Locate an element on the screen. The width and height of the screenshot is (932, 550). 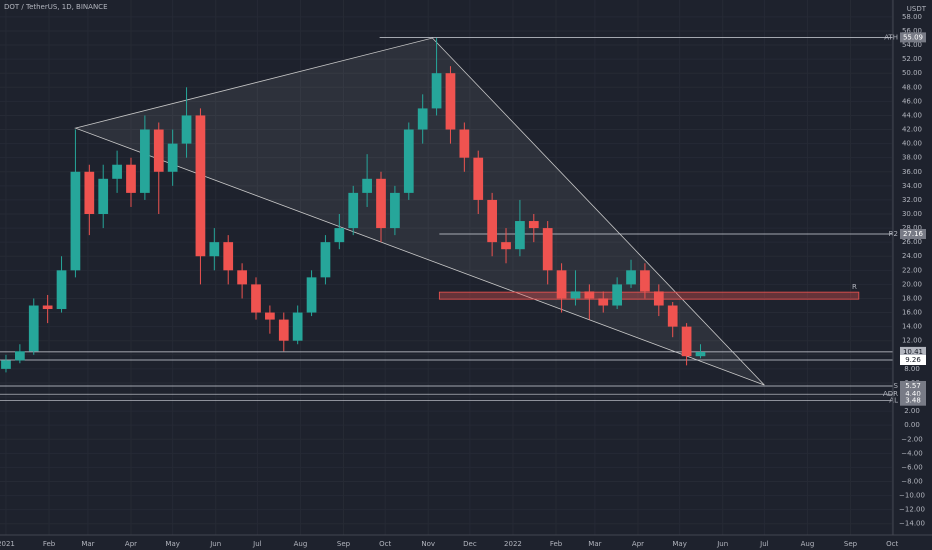
y-tick-label: 46.00 is located at coordinates (912, 101).